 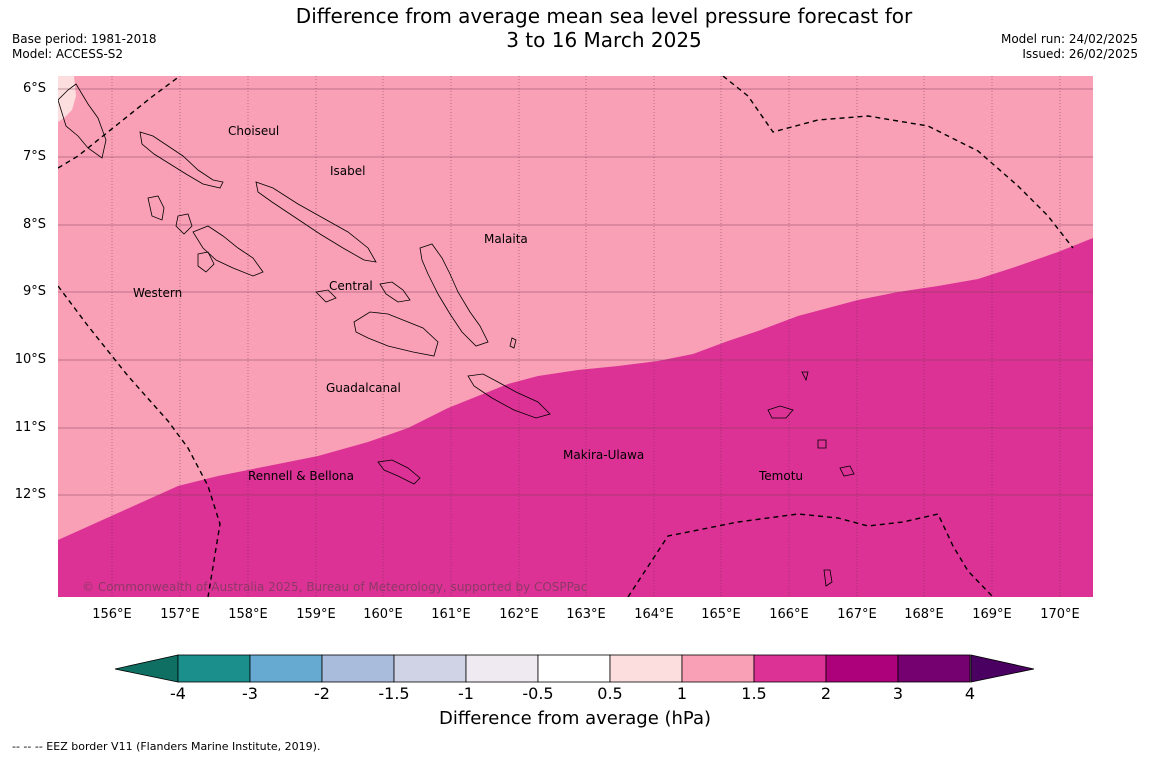 I want to click on colorbar, so click(x=574, y=668).